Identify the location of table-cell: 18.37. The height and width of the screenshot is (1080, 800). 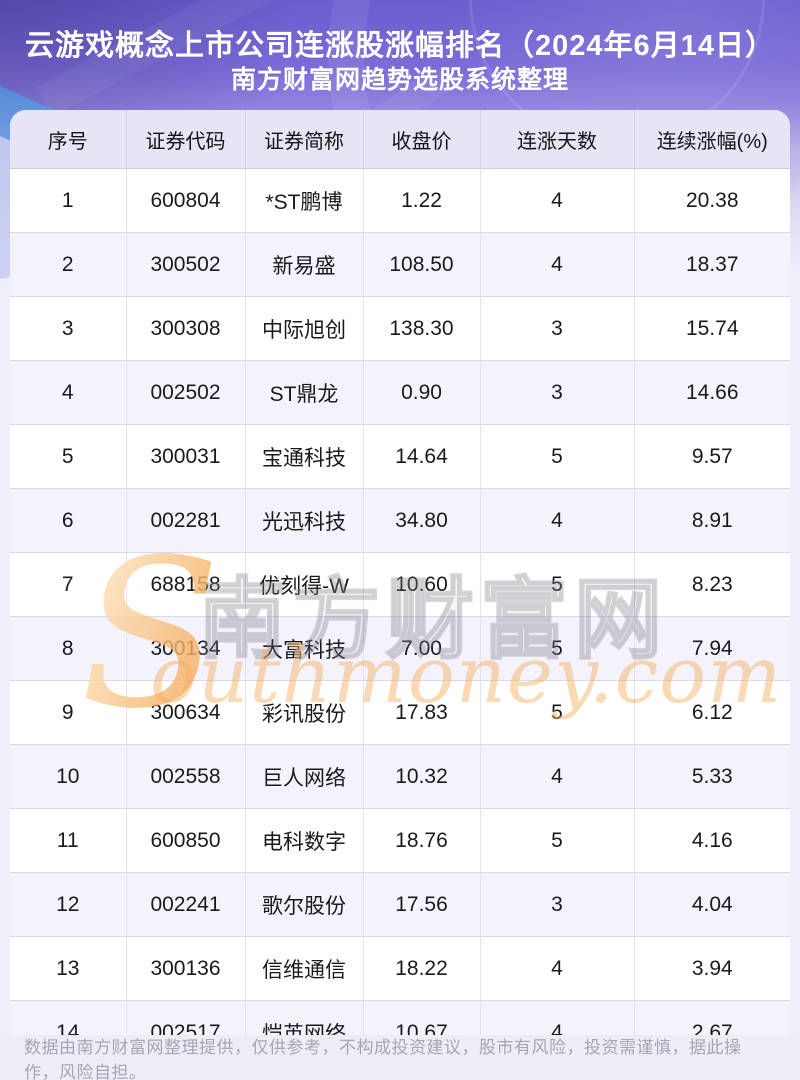
(712, 264).